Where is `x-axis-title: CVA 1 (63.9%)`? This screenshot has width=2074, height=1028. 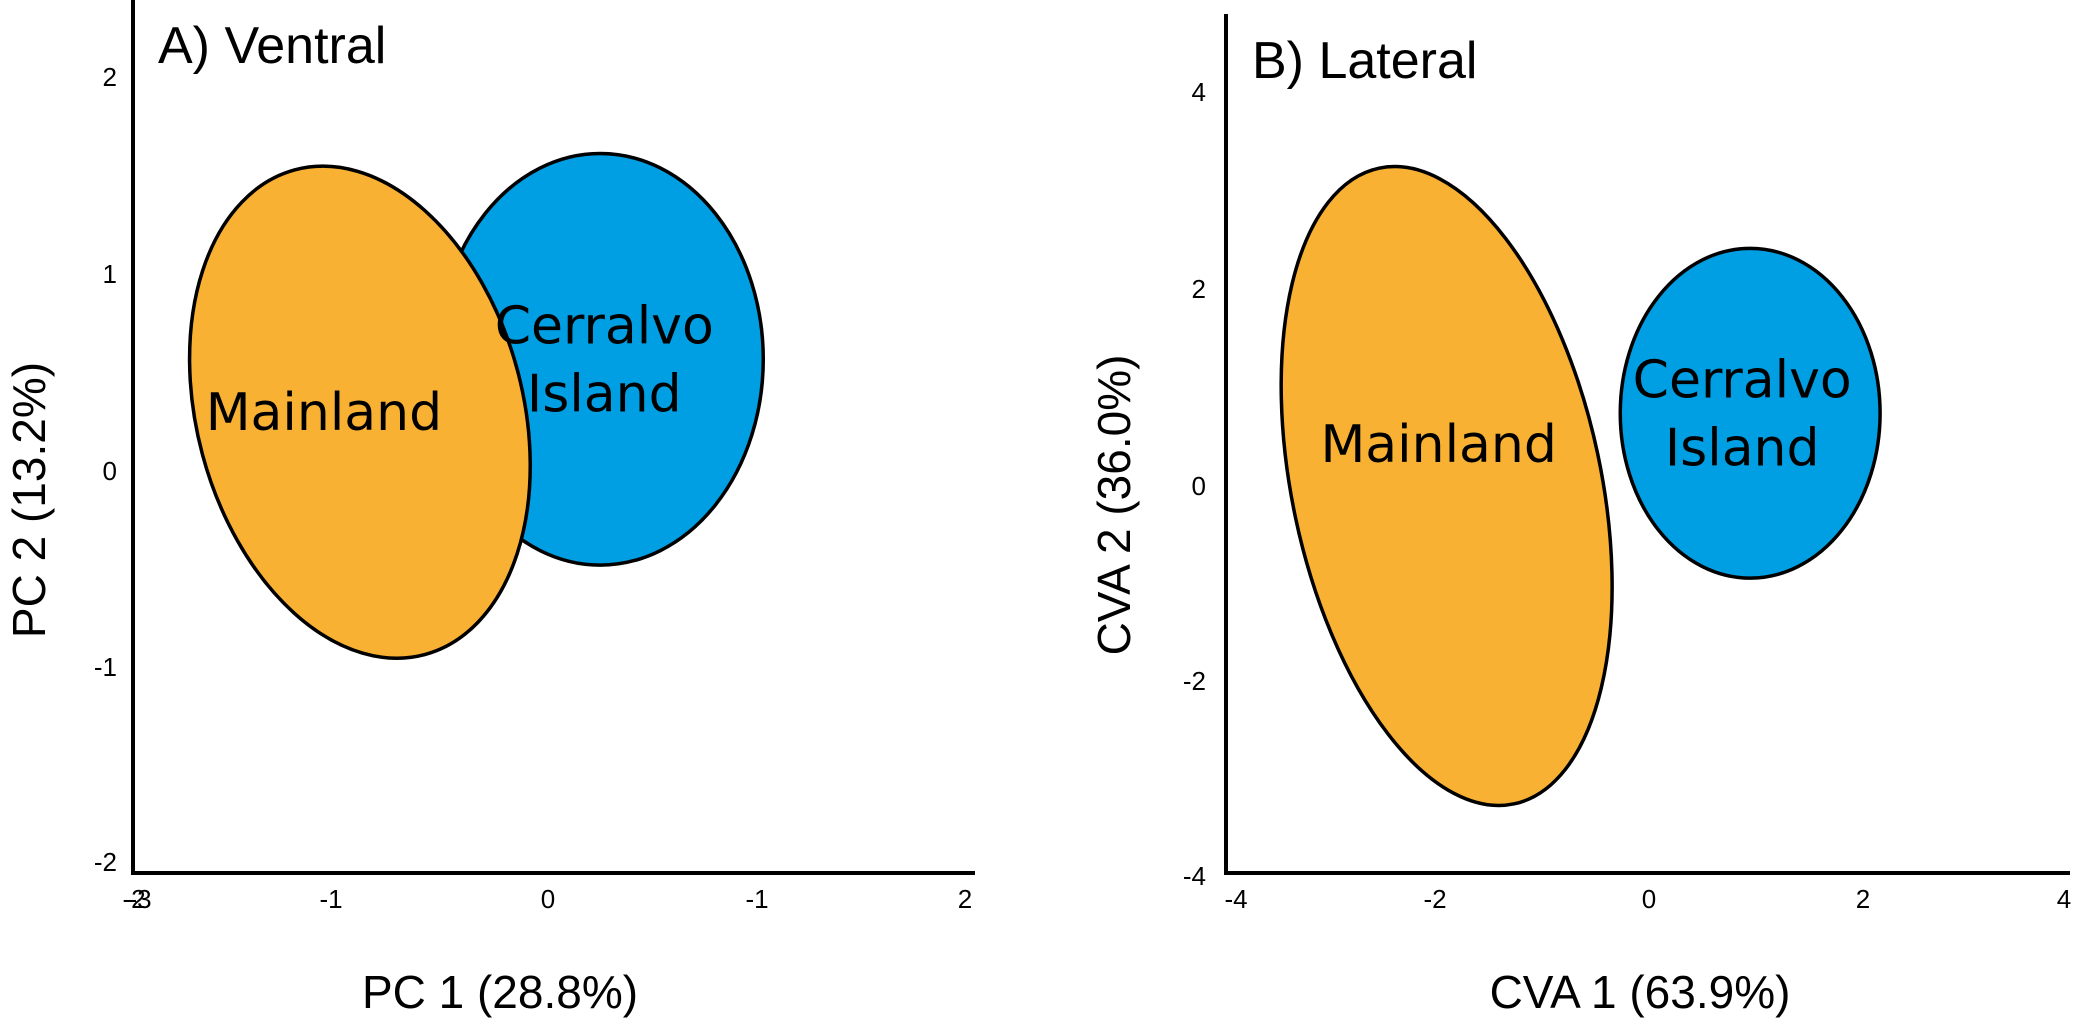 x-axis-title: CVA 1 (63.9%) is located at coordinates (1640, 992).